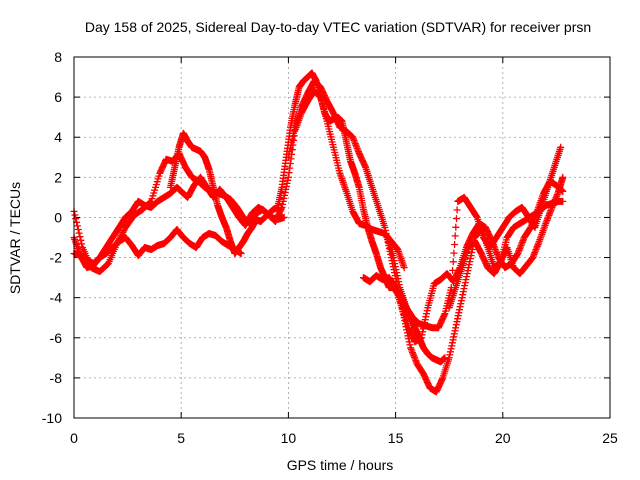 This screenshot has height=480, width=640. Describe the element at coordinates (56, 338) in the screenshot. I see `y-tick-label: -6` at that location.